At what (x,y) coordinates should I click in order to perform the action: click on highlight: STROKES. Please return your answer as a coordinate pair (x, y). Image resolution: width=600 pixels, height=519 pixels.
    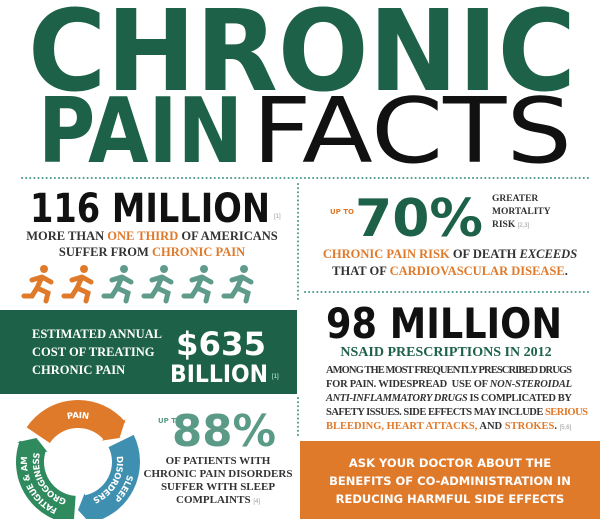
    Looking at the image, I should click on (530, 426).